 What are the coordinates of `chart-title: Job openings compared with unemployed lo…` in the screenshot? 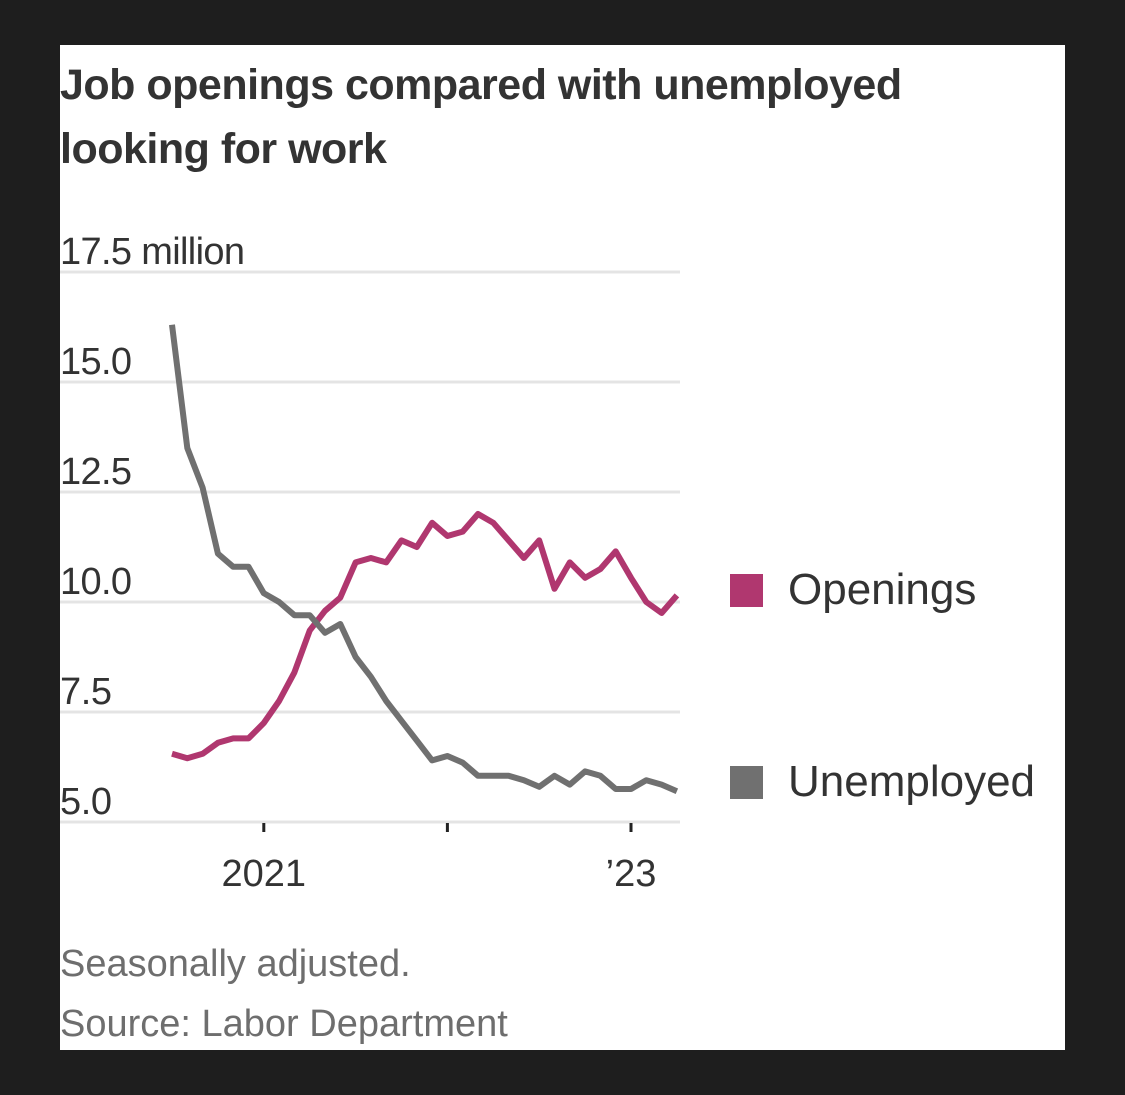 It's located at (481, 117).